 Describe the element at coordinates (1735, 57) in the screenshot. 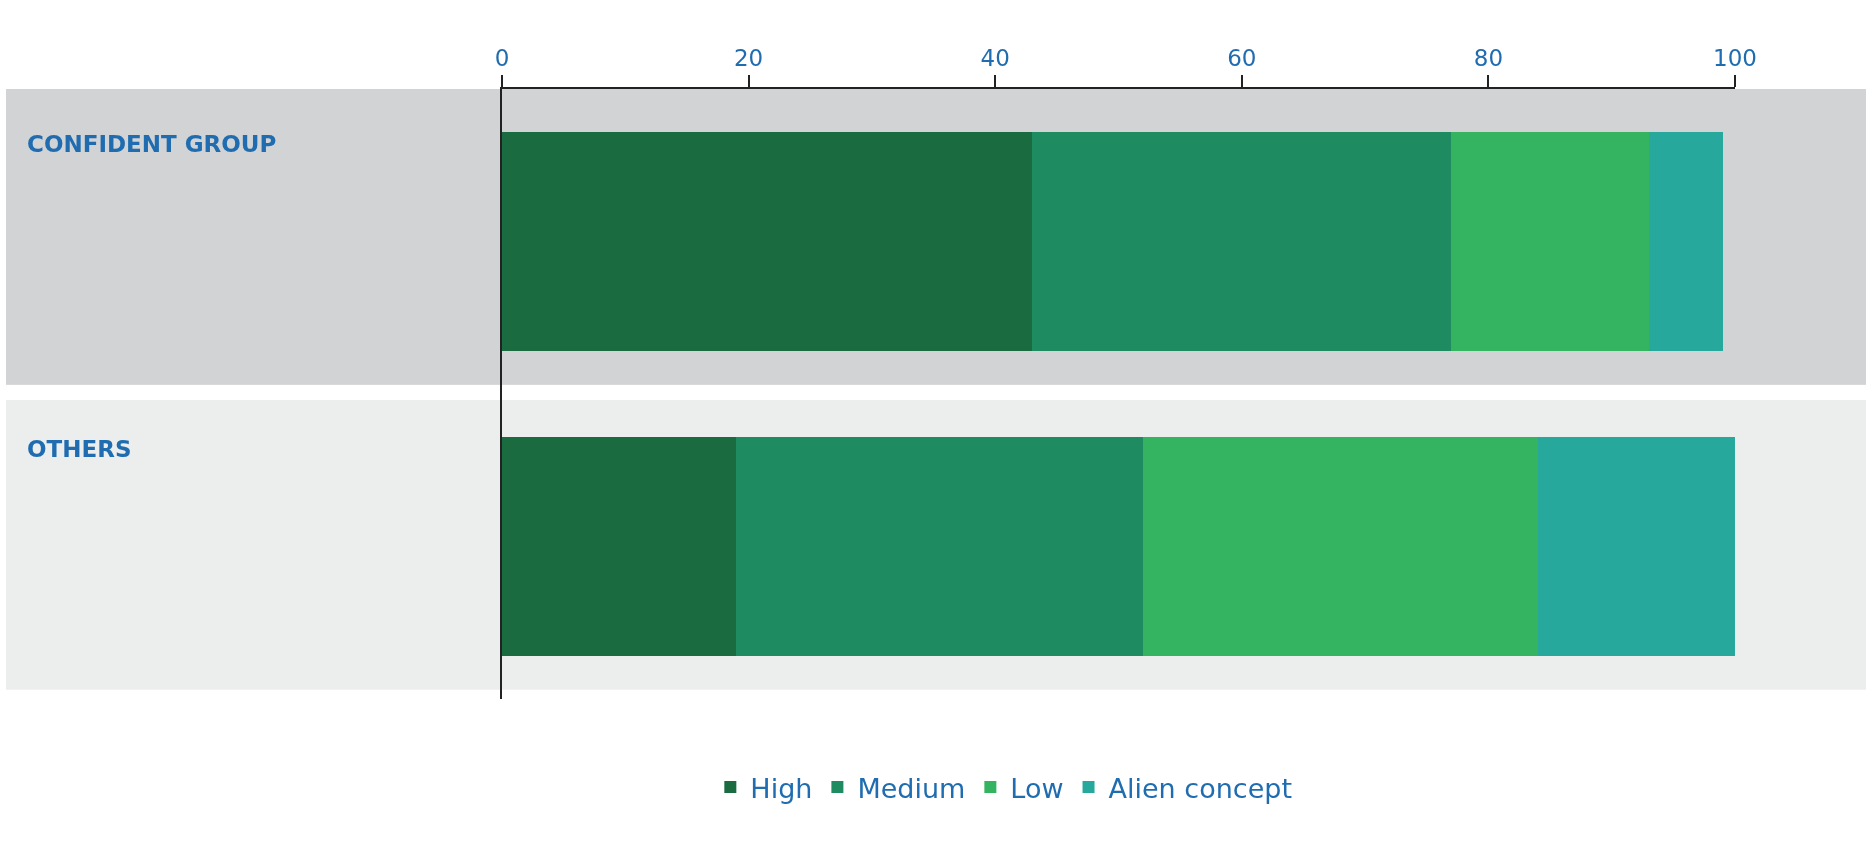

I see `x-tick-label: 100` at that location.